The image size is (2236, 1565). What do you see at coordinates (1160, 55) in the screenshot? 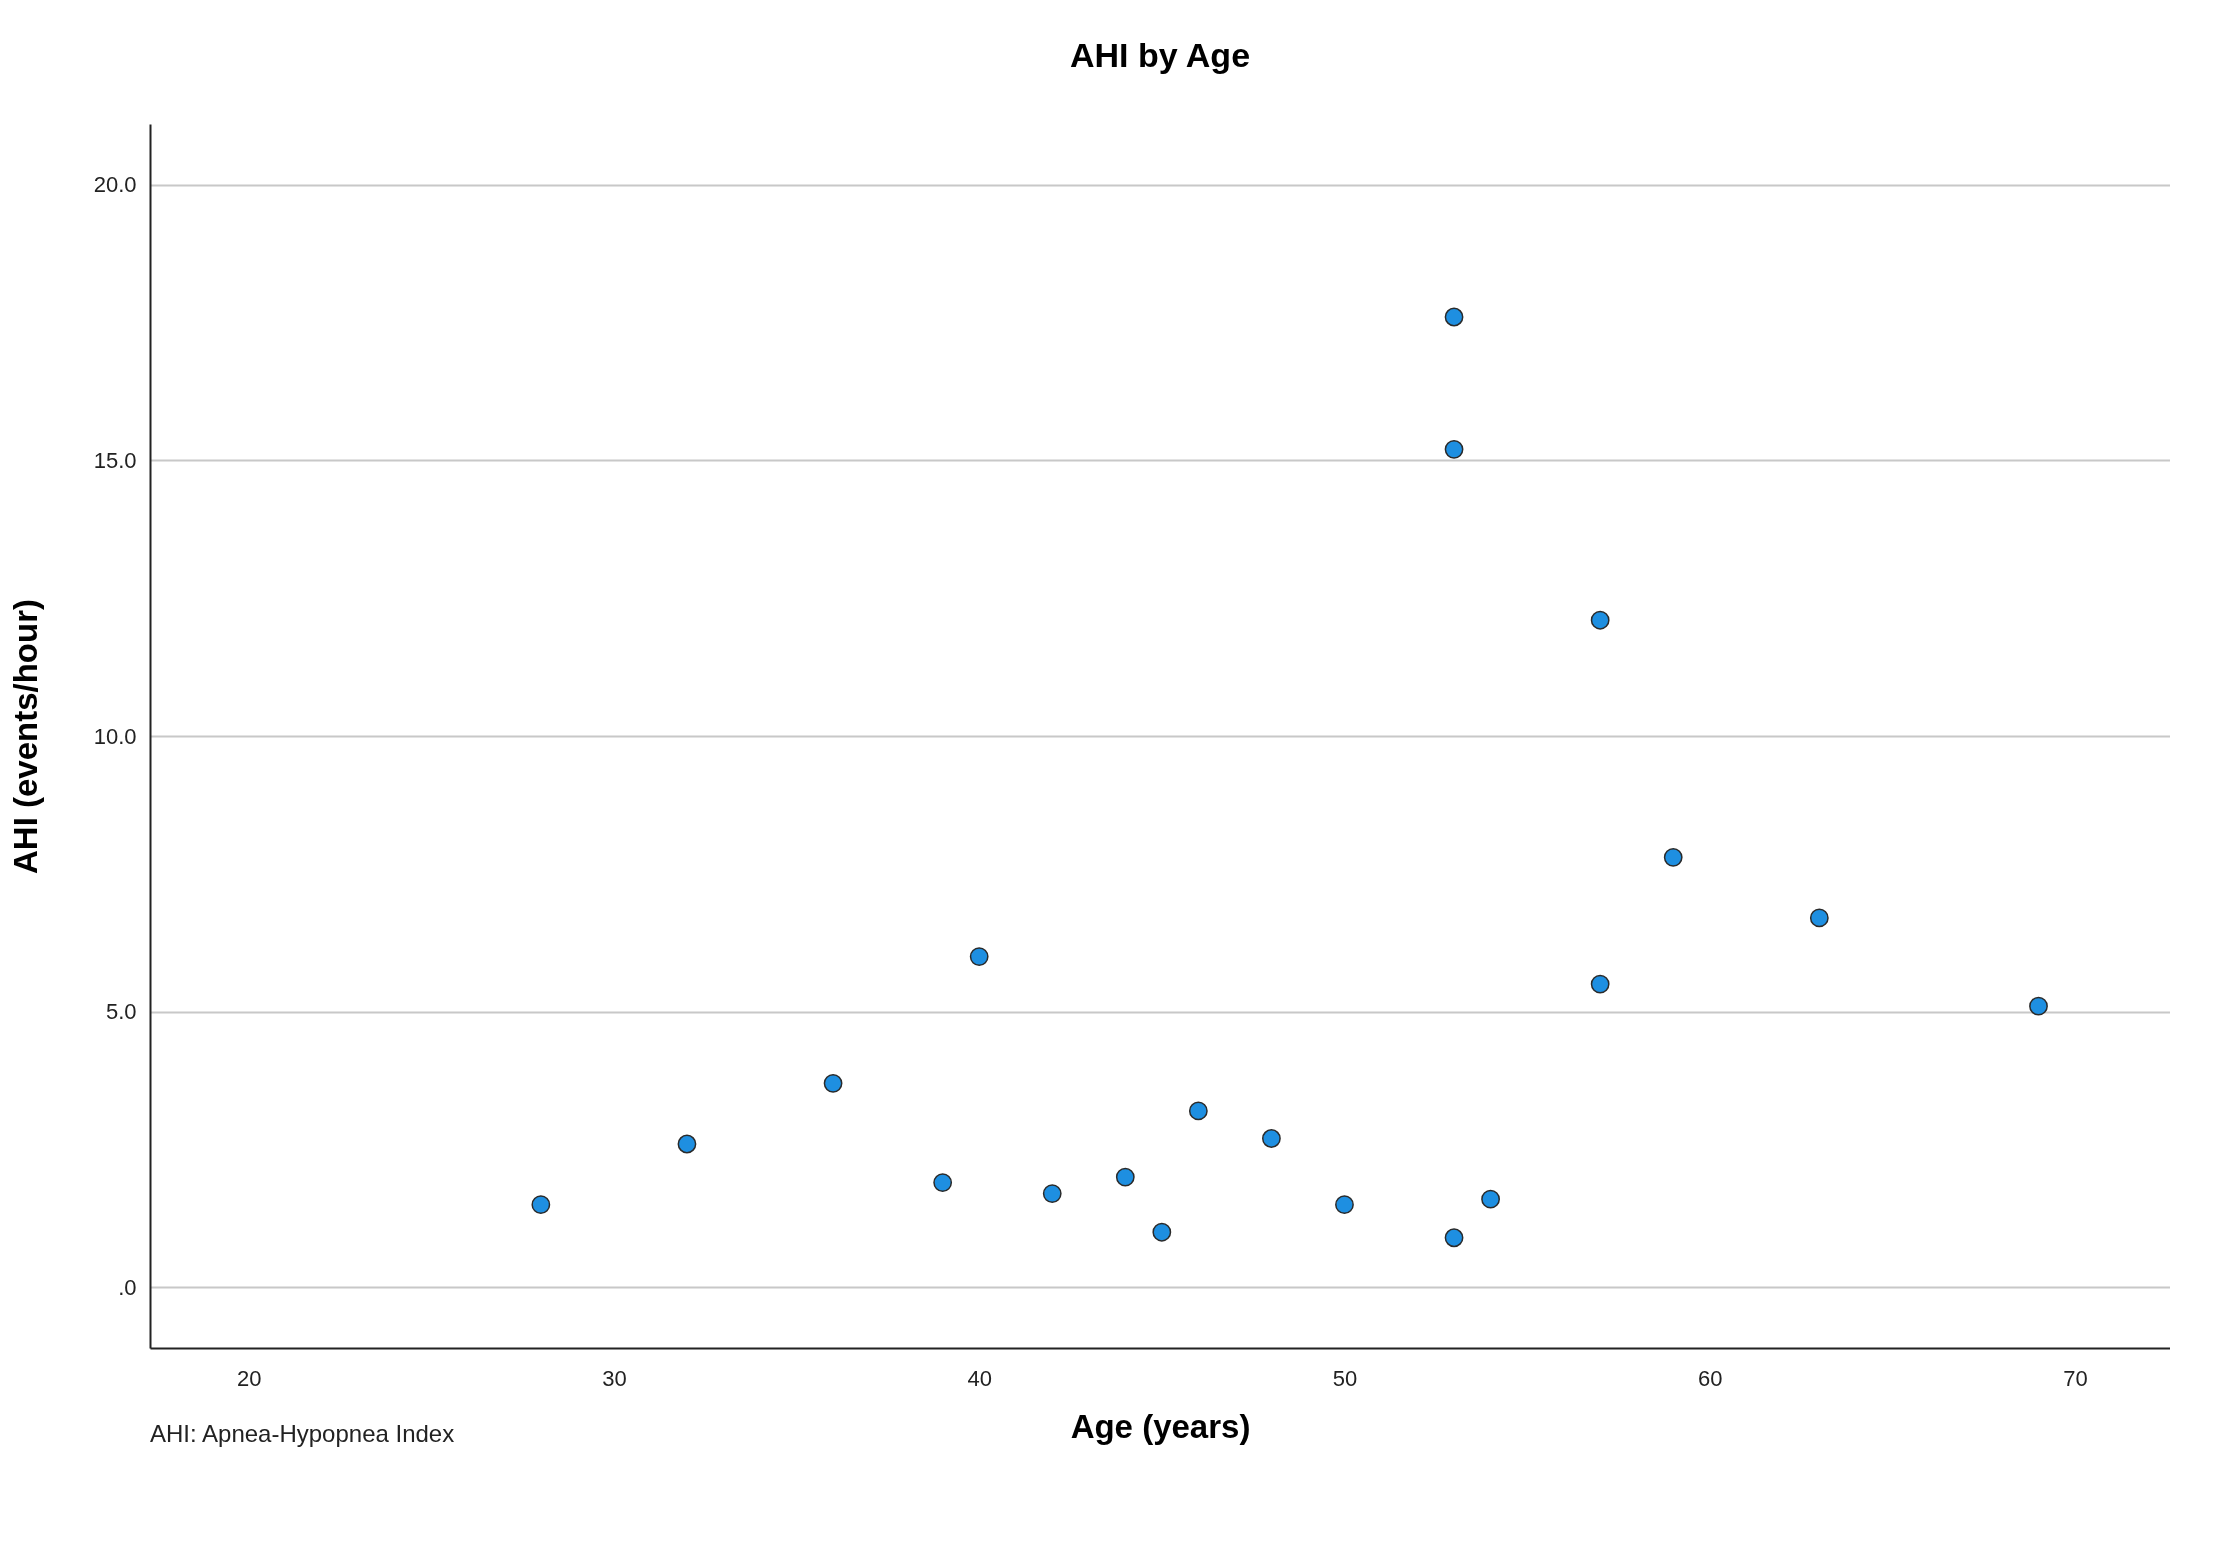
I see `chart-title: AHI by Age` at bounding box center [1160, 55].